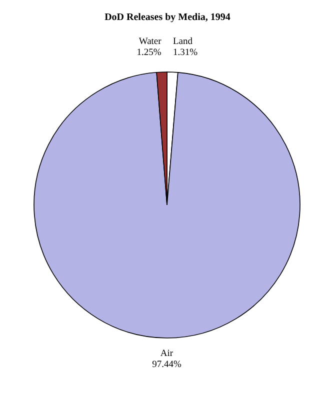  Describe the element at coordinates (167, 17) in the screenshot. I see `chart-title: DoD Releases by Media, 1994` at that location.